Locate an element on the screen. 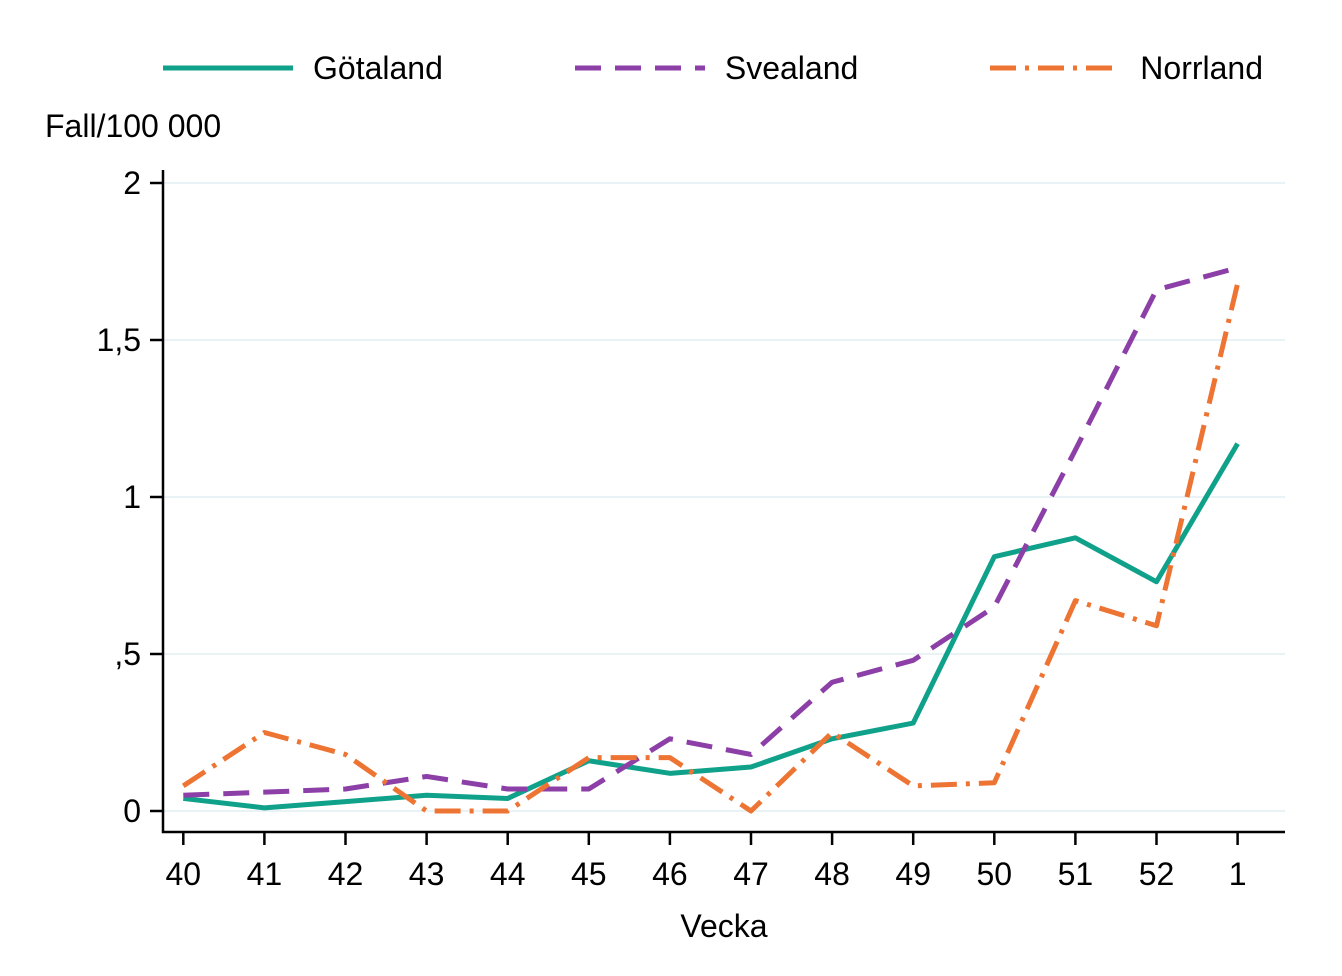 Image resolution: width=1342 pixels, height=976 pixels. legend-item-norrland: Norrland is located at coordinates (1126, 68).